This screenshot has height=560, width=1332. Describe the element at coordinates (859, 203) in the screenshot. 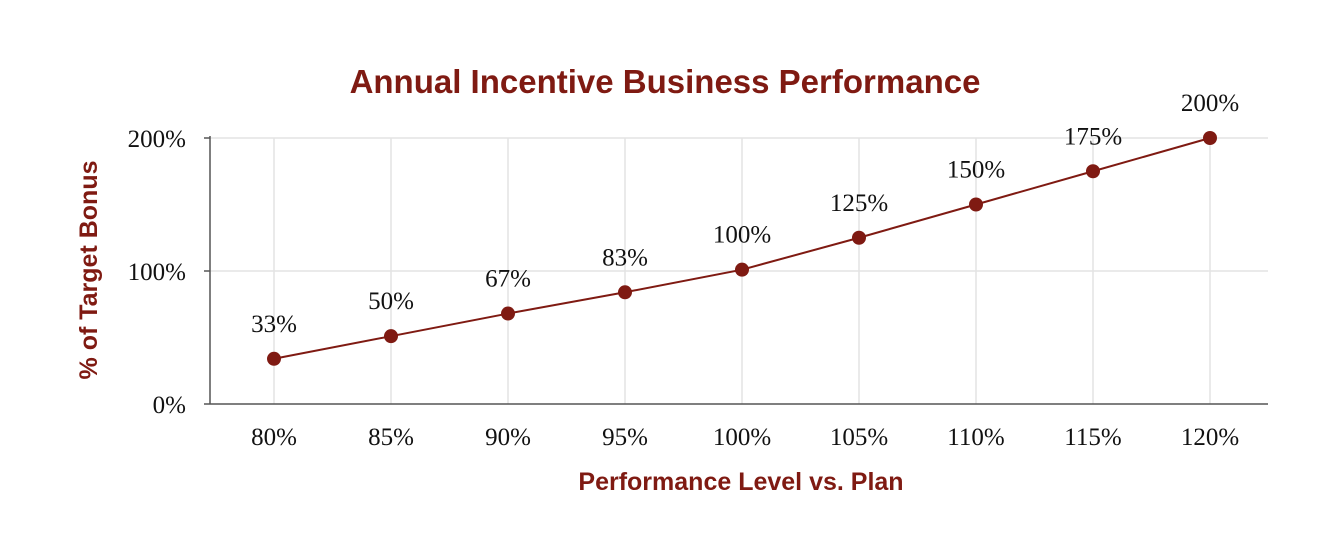

I see `data-label: 125%` at that location.